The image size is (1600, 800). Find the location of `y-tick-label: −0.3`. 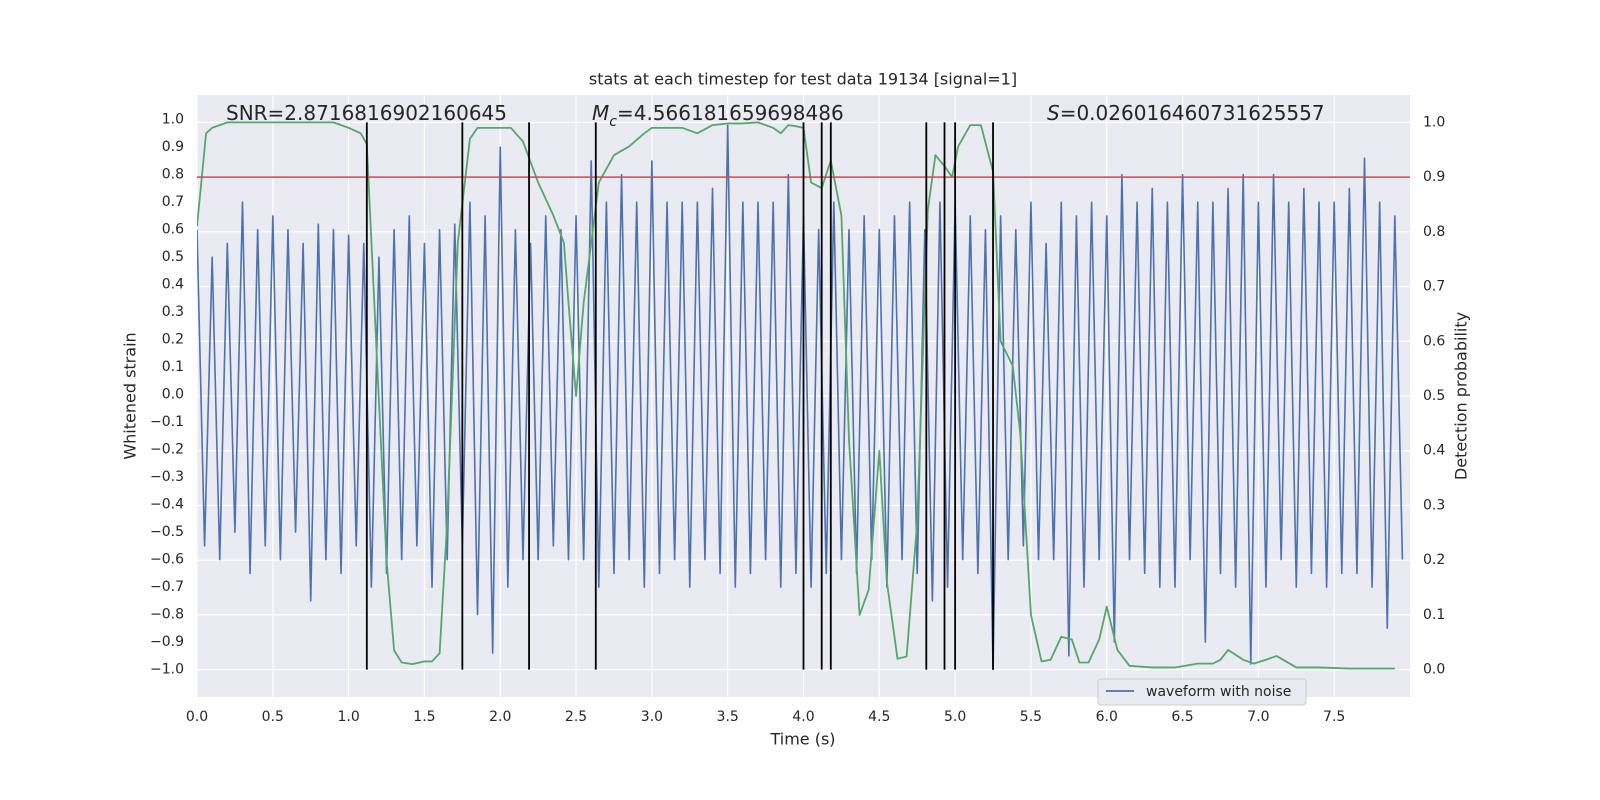

y-tick-label: −0.3 is located at coordinates (167, 477).